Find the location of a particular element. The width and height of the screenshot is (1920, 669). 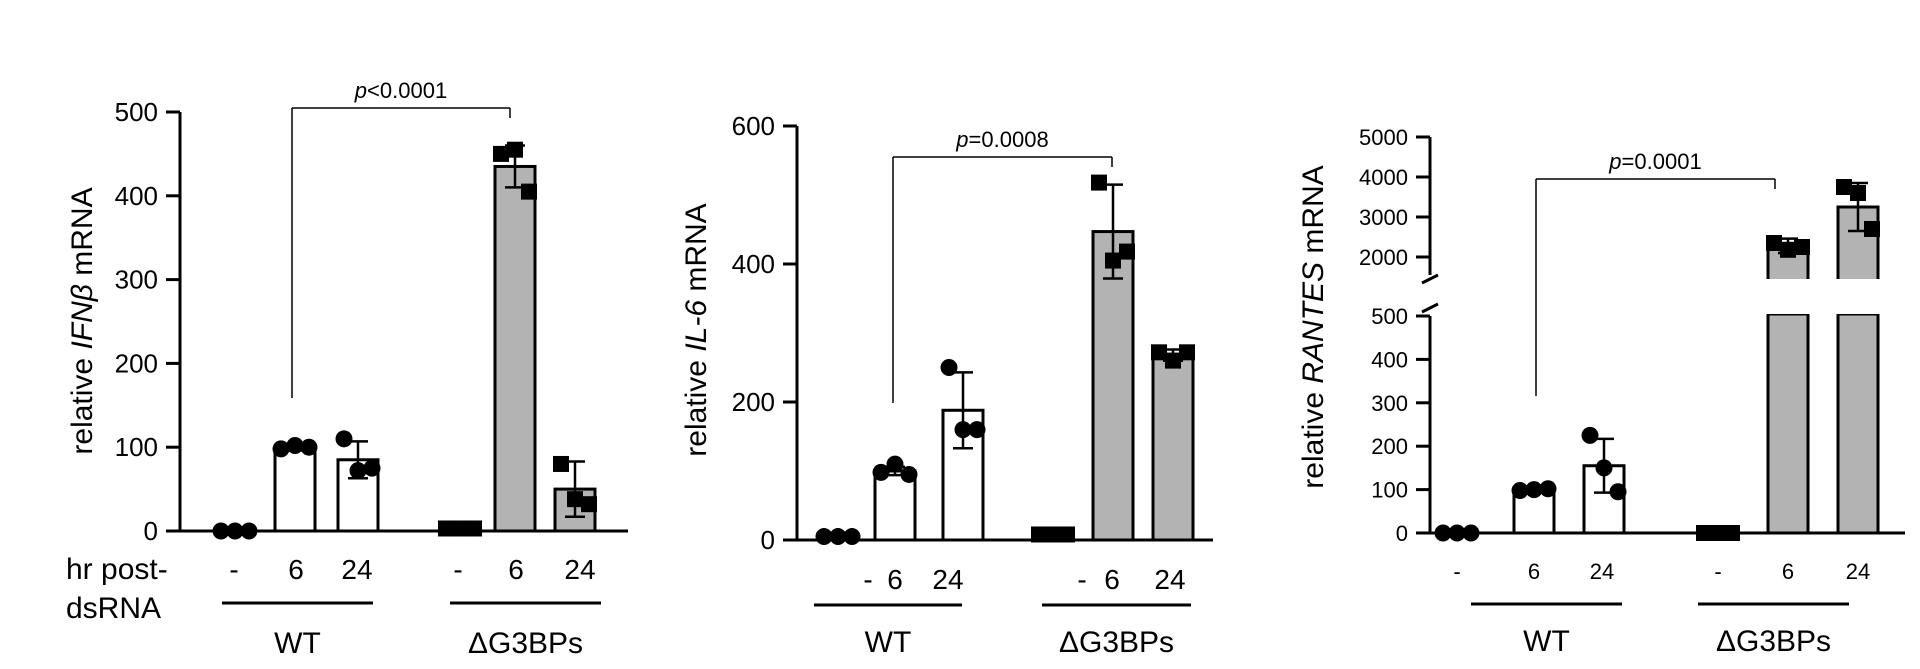

y-axis-label: relative RANTES mRNA is located at coordinates (1313, 326).